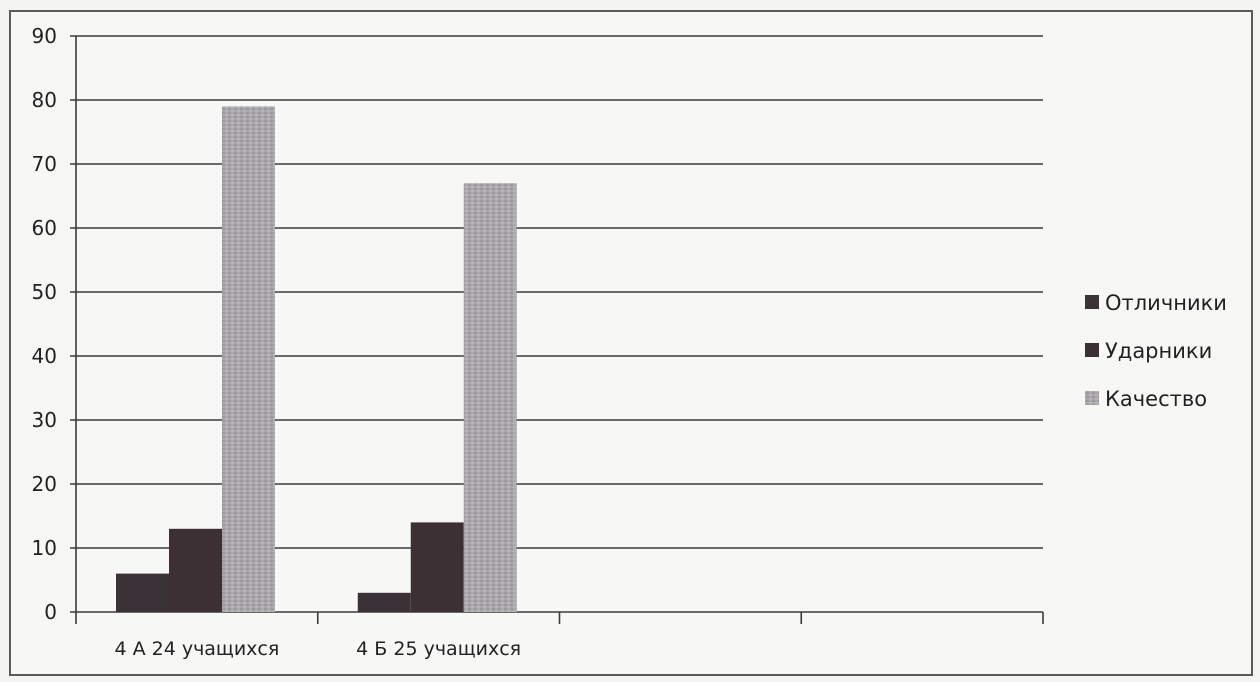  What do you see at coordinates (44, 356) in the screenshot?
I see `y-tick-label: 40` at bounding box center [44, 356].